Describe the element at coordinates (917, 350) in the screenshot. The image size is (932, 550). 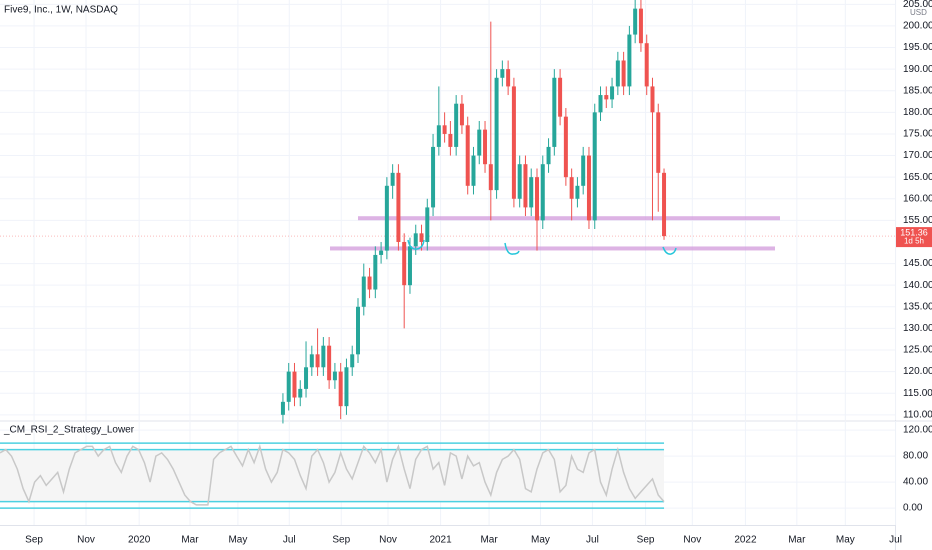
I see `y-tick-label: 125.00` at that location.